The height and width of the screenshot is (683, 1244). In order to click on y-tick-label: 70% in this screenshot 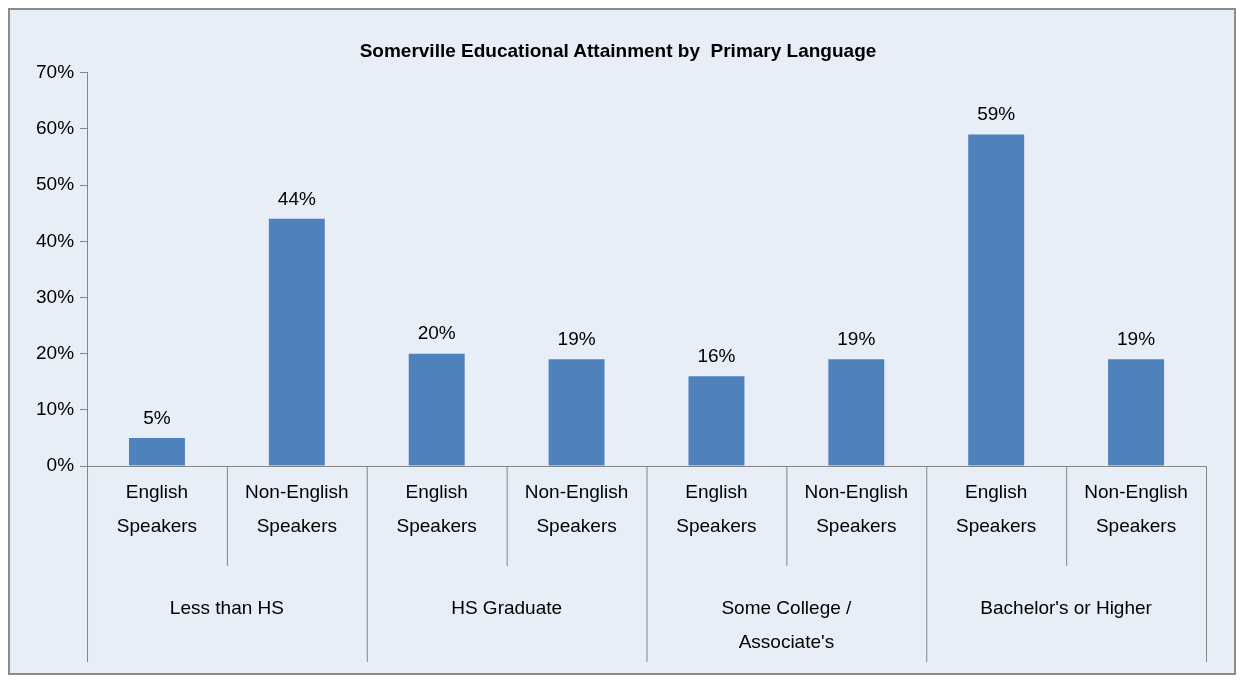, I will do `click(55, 72)`.